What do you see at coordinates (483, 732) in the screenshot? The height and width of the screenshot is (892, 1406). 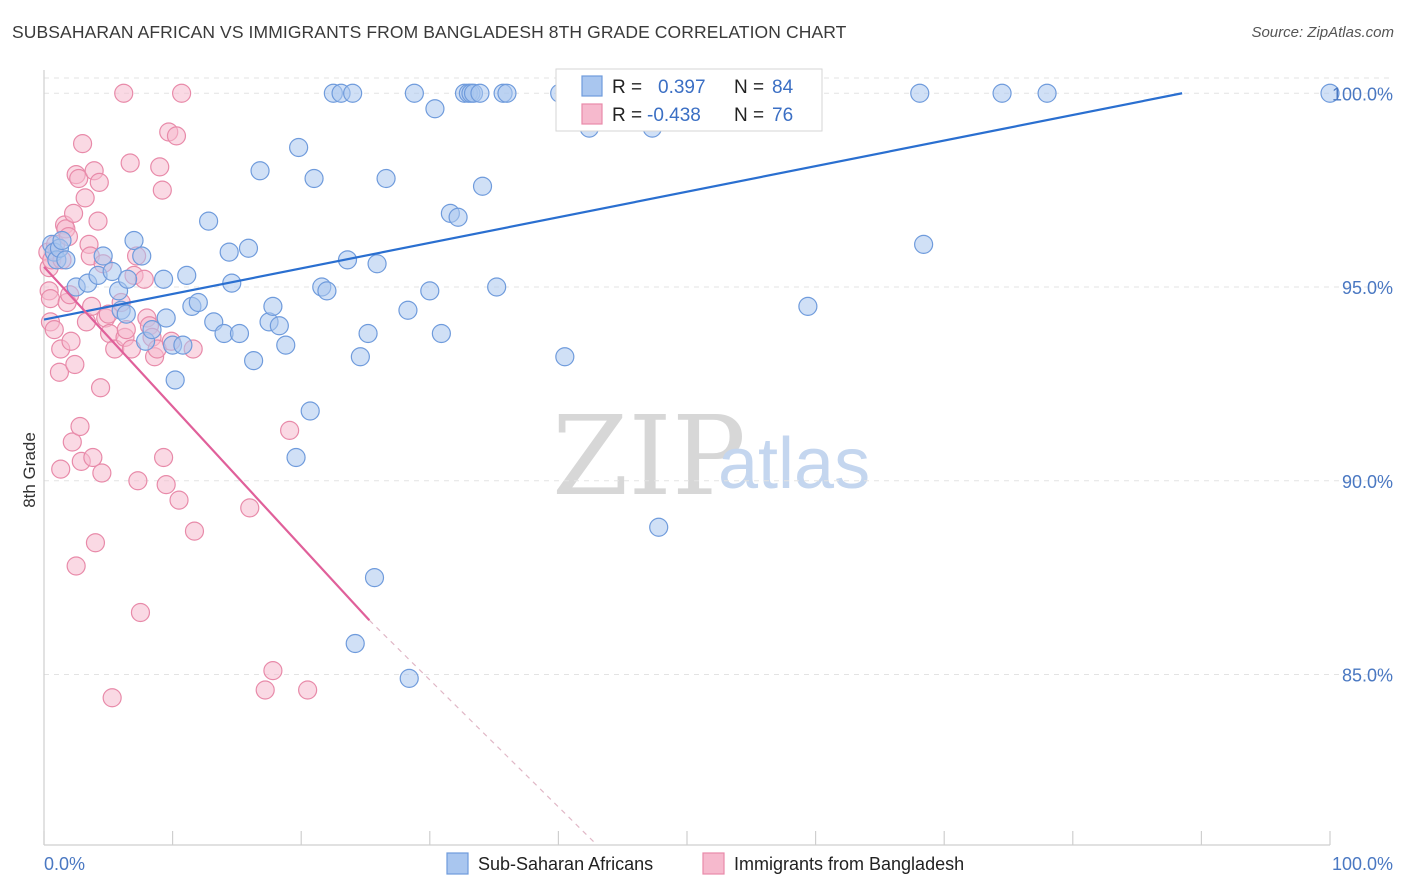 I see `trend-line-bangladesh-extension` at bounding box center [483, 732].